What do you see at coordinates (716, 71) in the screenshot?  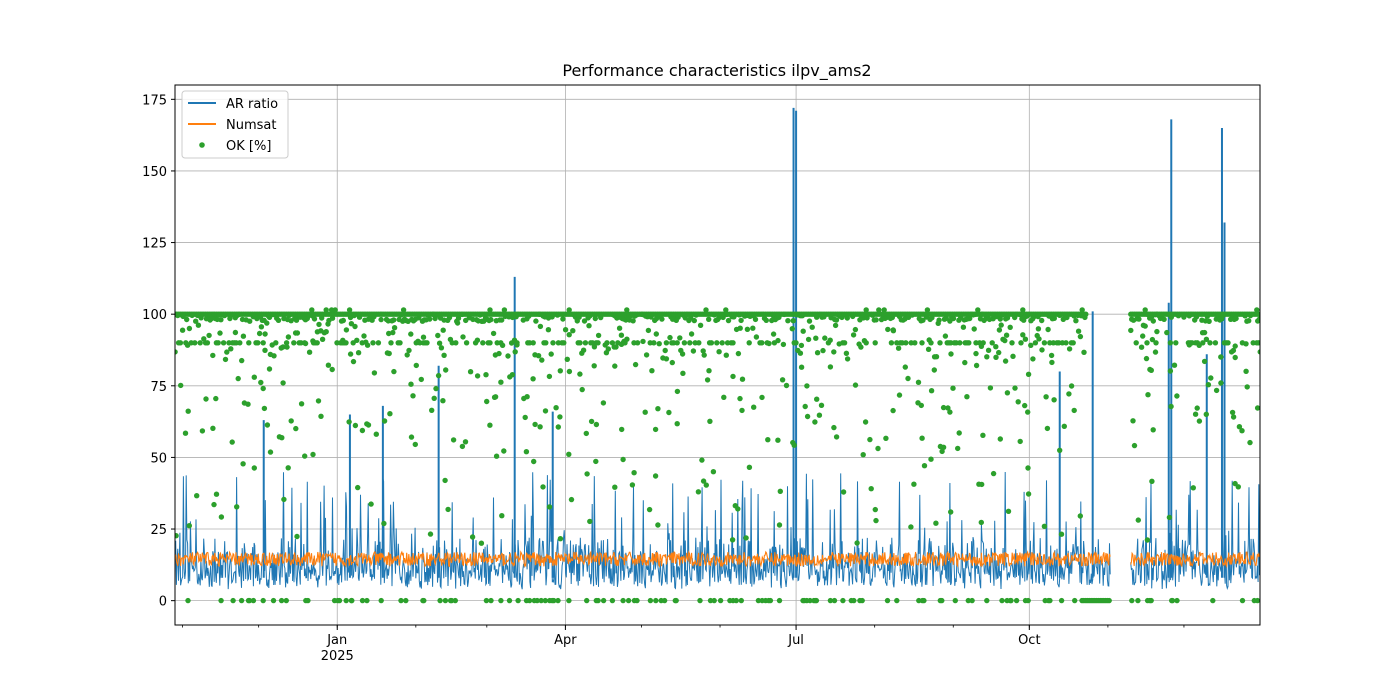 I see `chart-title: Performance characteristics ilpv_ams2` at bounding box center [716, 71].